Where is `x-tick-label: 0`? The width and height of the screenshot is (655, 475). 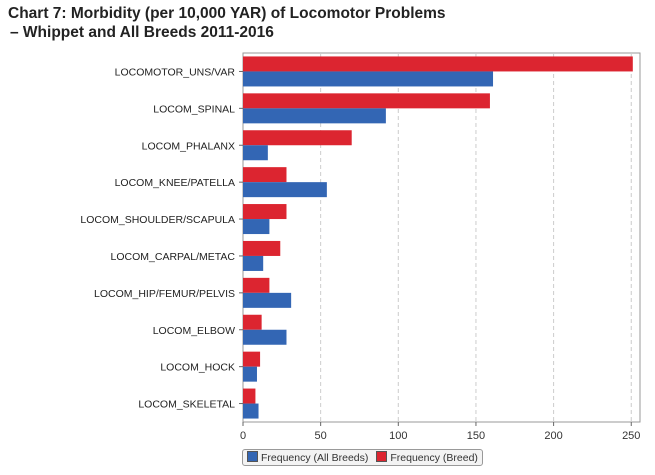
x-tick-label: 0 is located at coordinates (243, 436).